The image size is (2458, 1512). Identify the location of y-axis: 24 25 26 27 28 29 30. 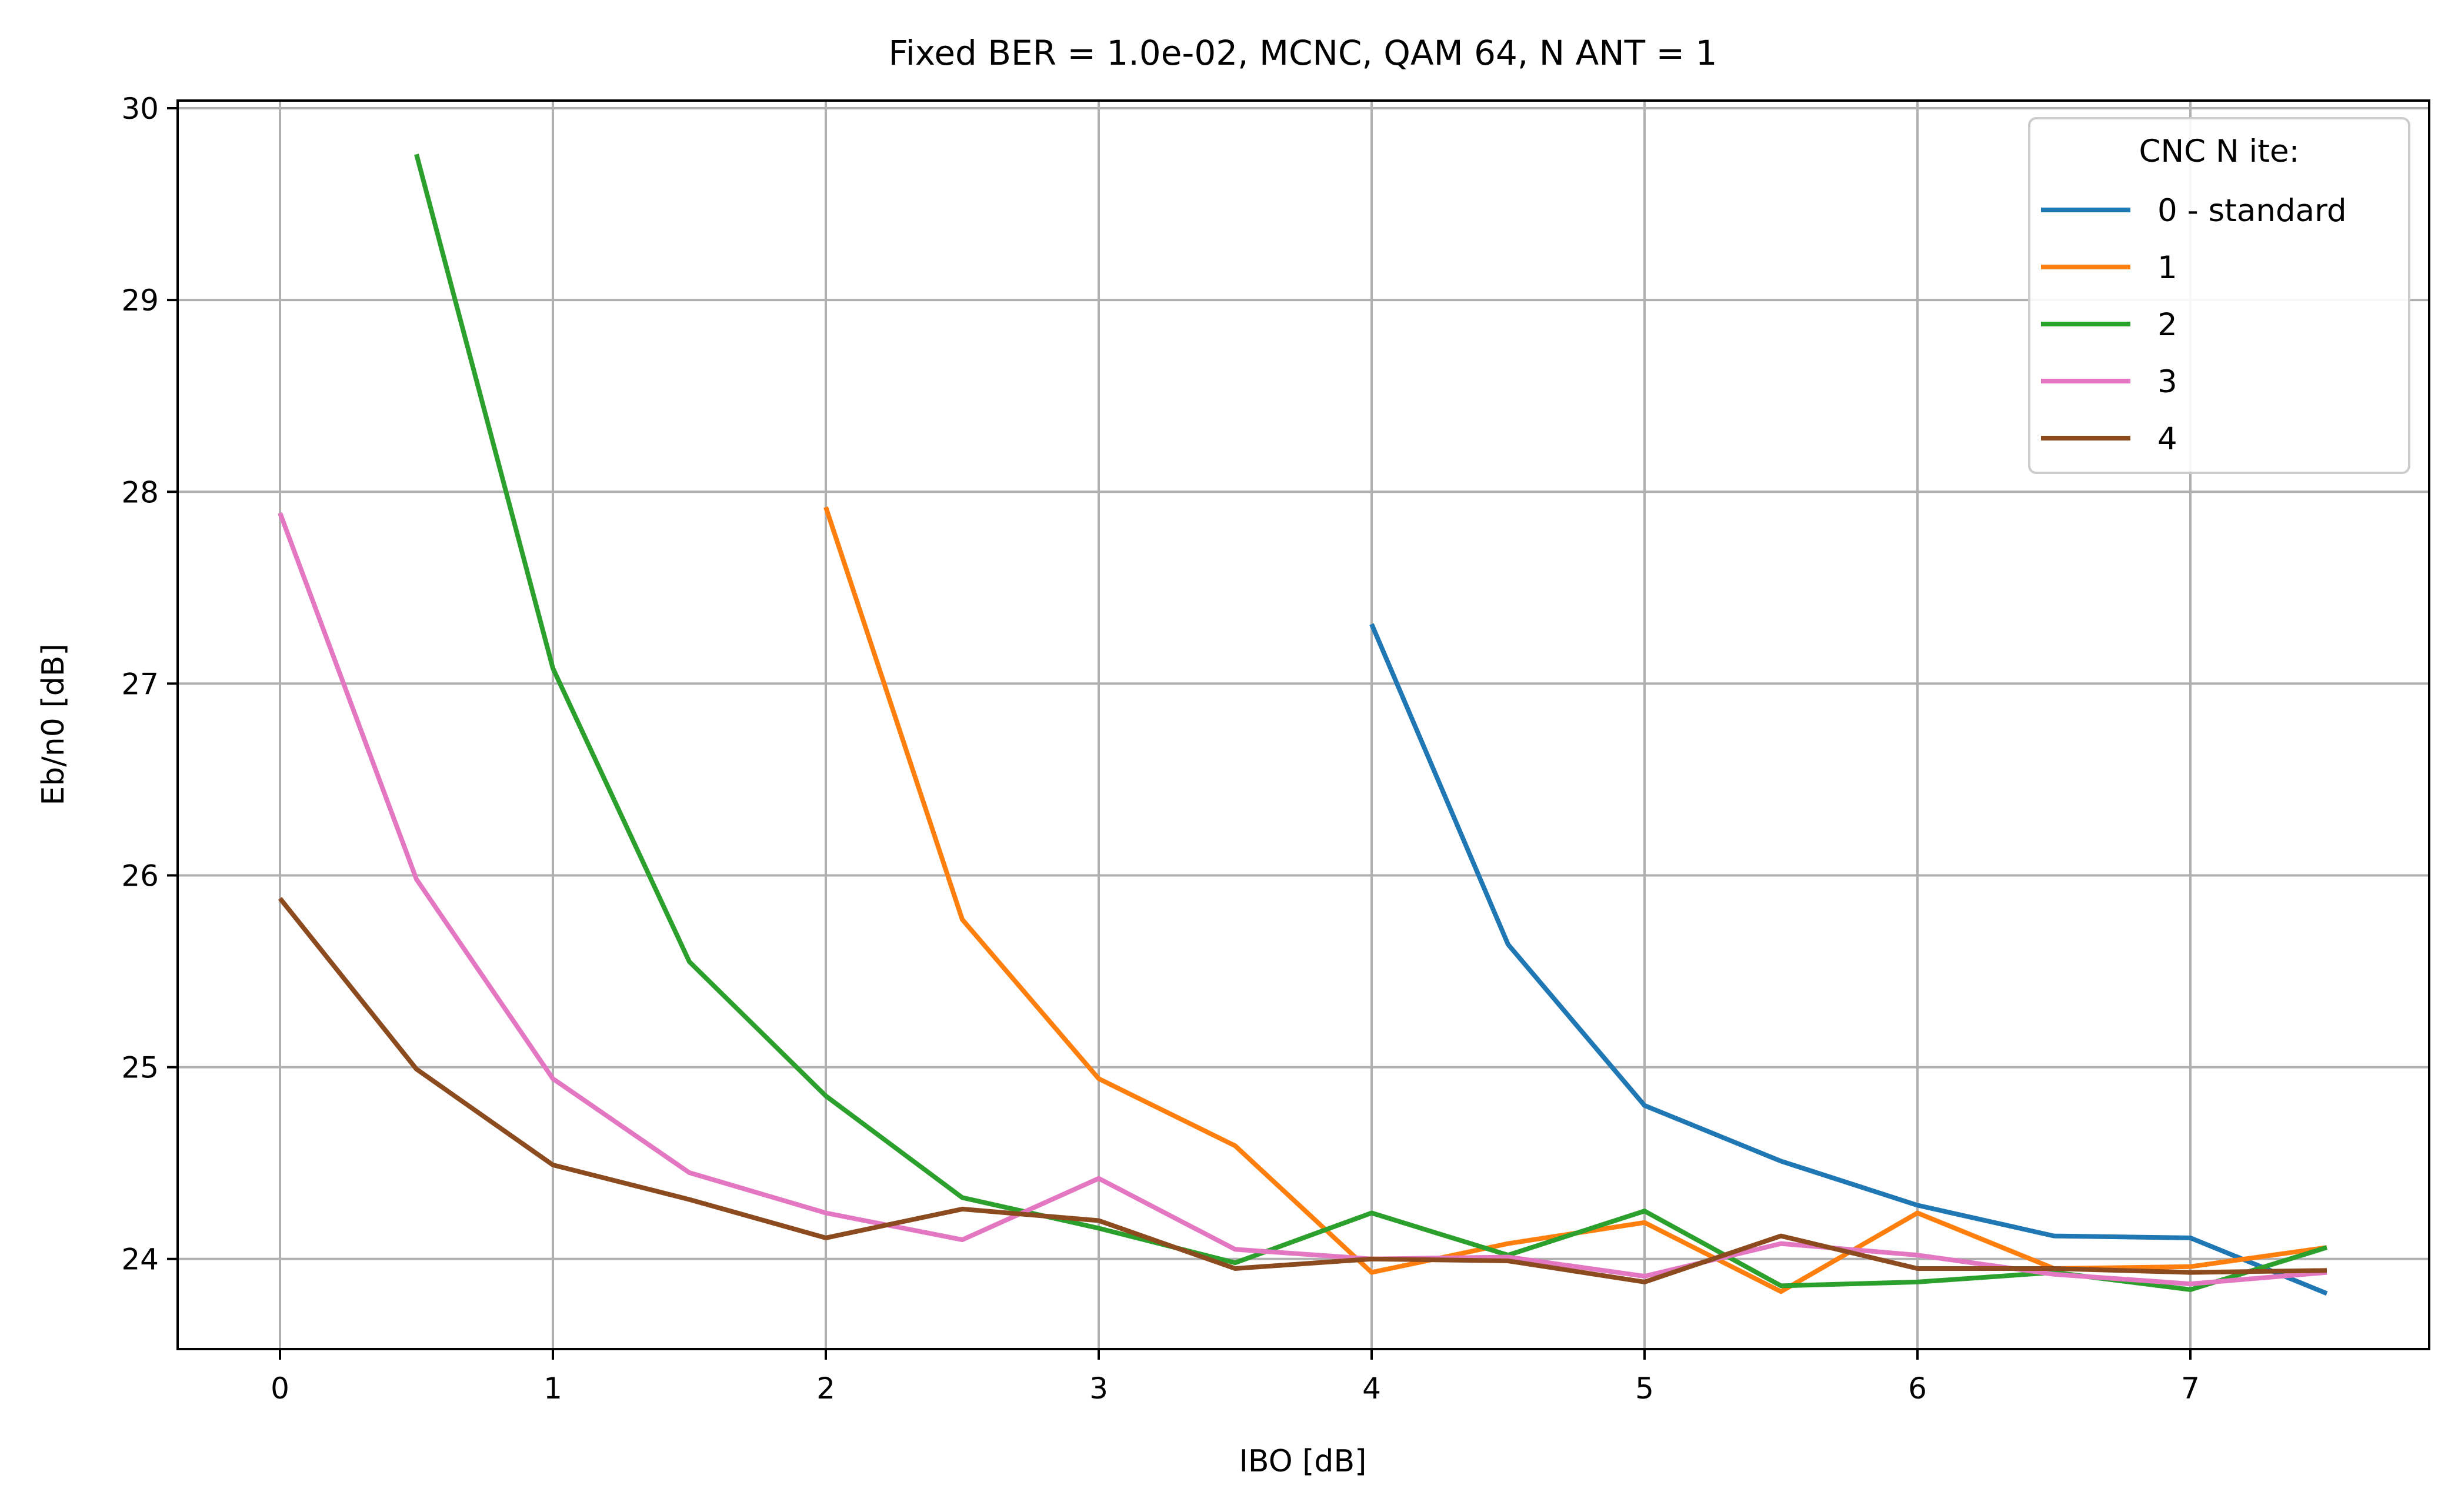
(149, 684).